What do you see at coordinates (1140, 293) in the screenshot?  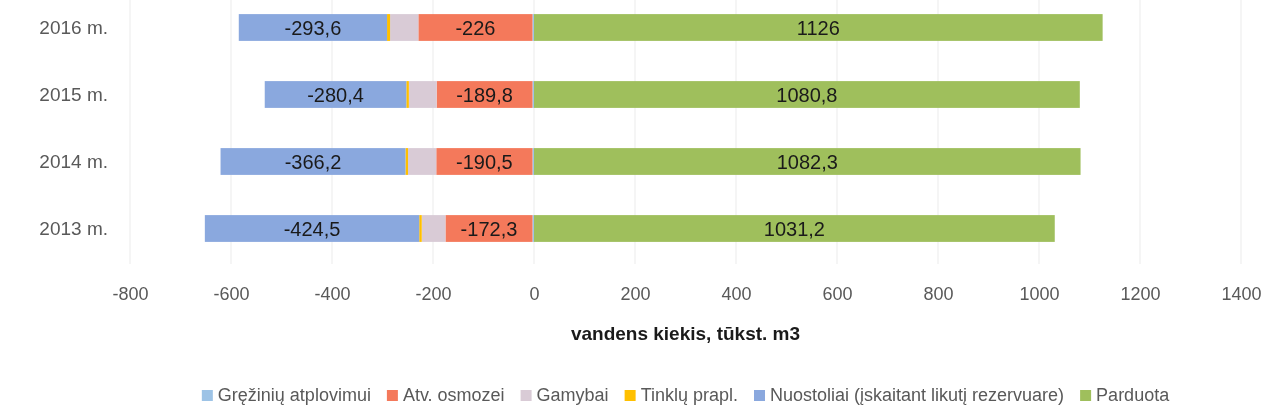 I see `x-tick-label: 1200` at bounding box center [1140, 293].